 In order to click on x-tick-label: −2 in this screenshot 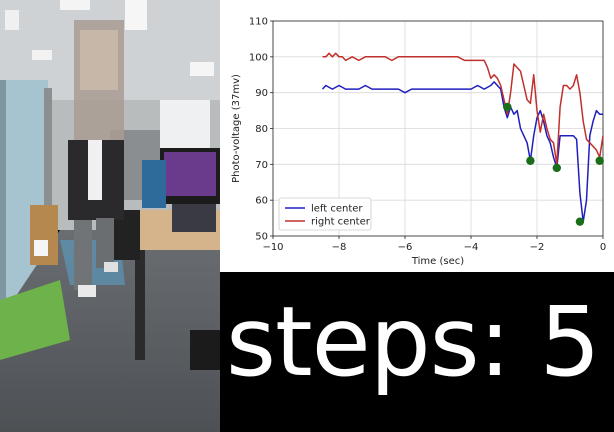, I will do `click(537, 247)`.